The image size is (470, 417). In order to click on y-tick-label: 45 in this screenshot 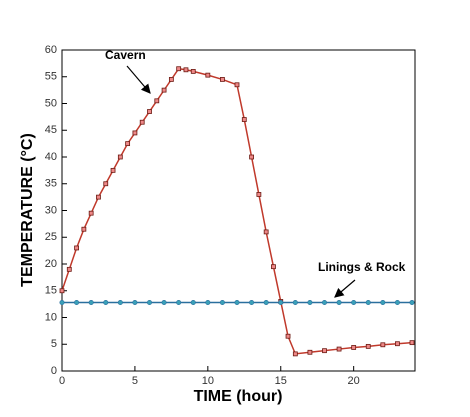, I will do `click(51, 130)`.